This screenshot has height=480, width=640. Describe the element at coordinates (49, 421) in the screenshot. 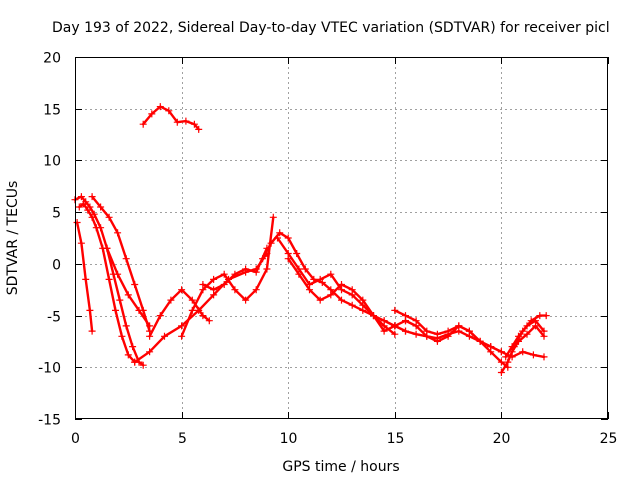

I see `y-tick-label: -15` at that location.